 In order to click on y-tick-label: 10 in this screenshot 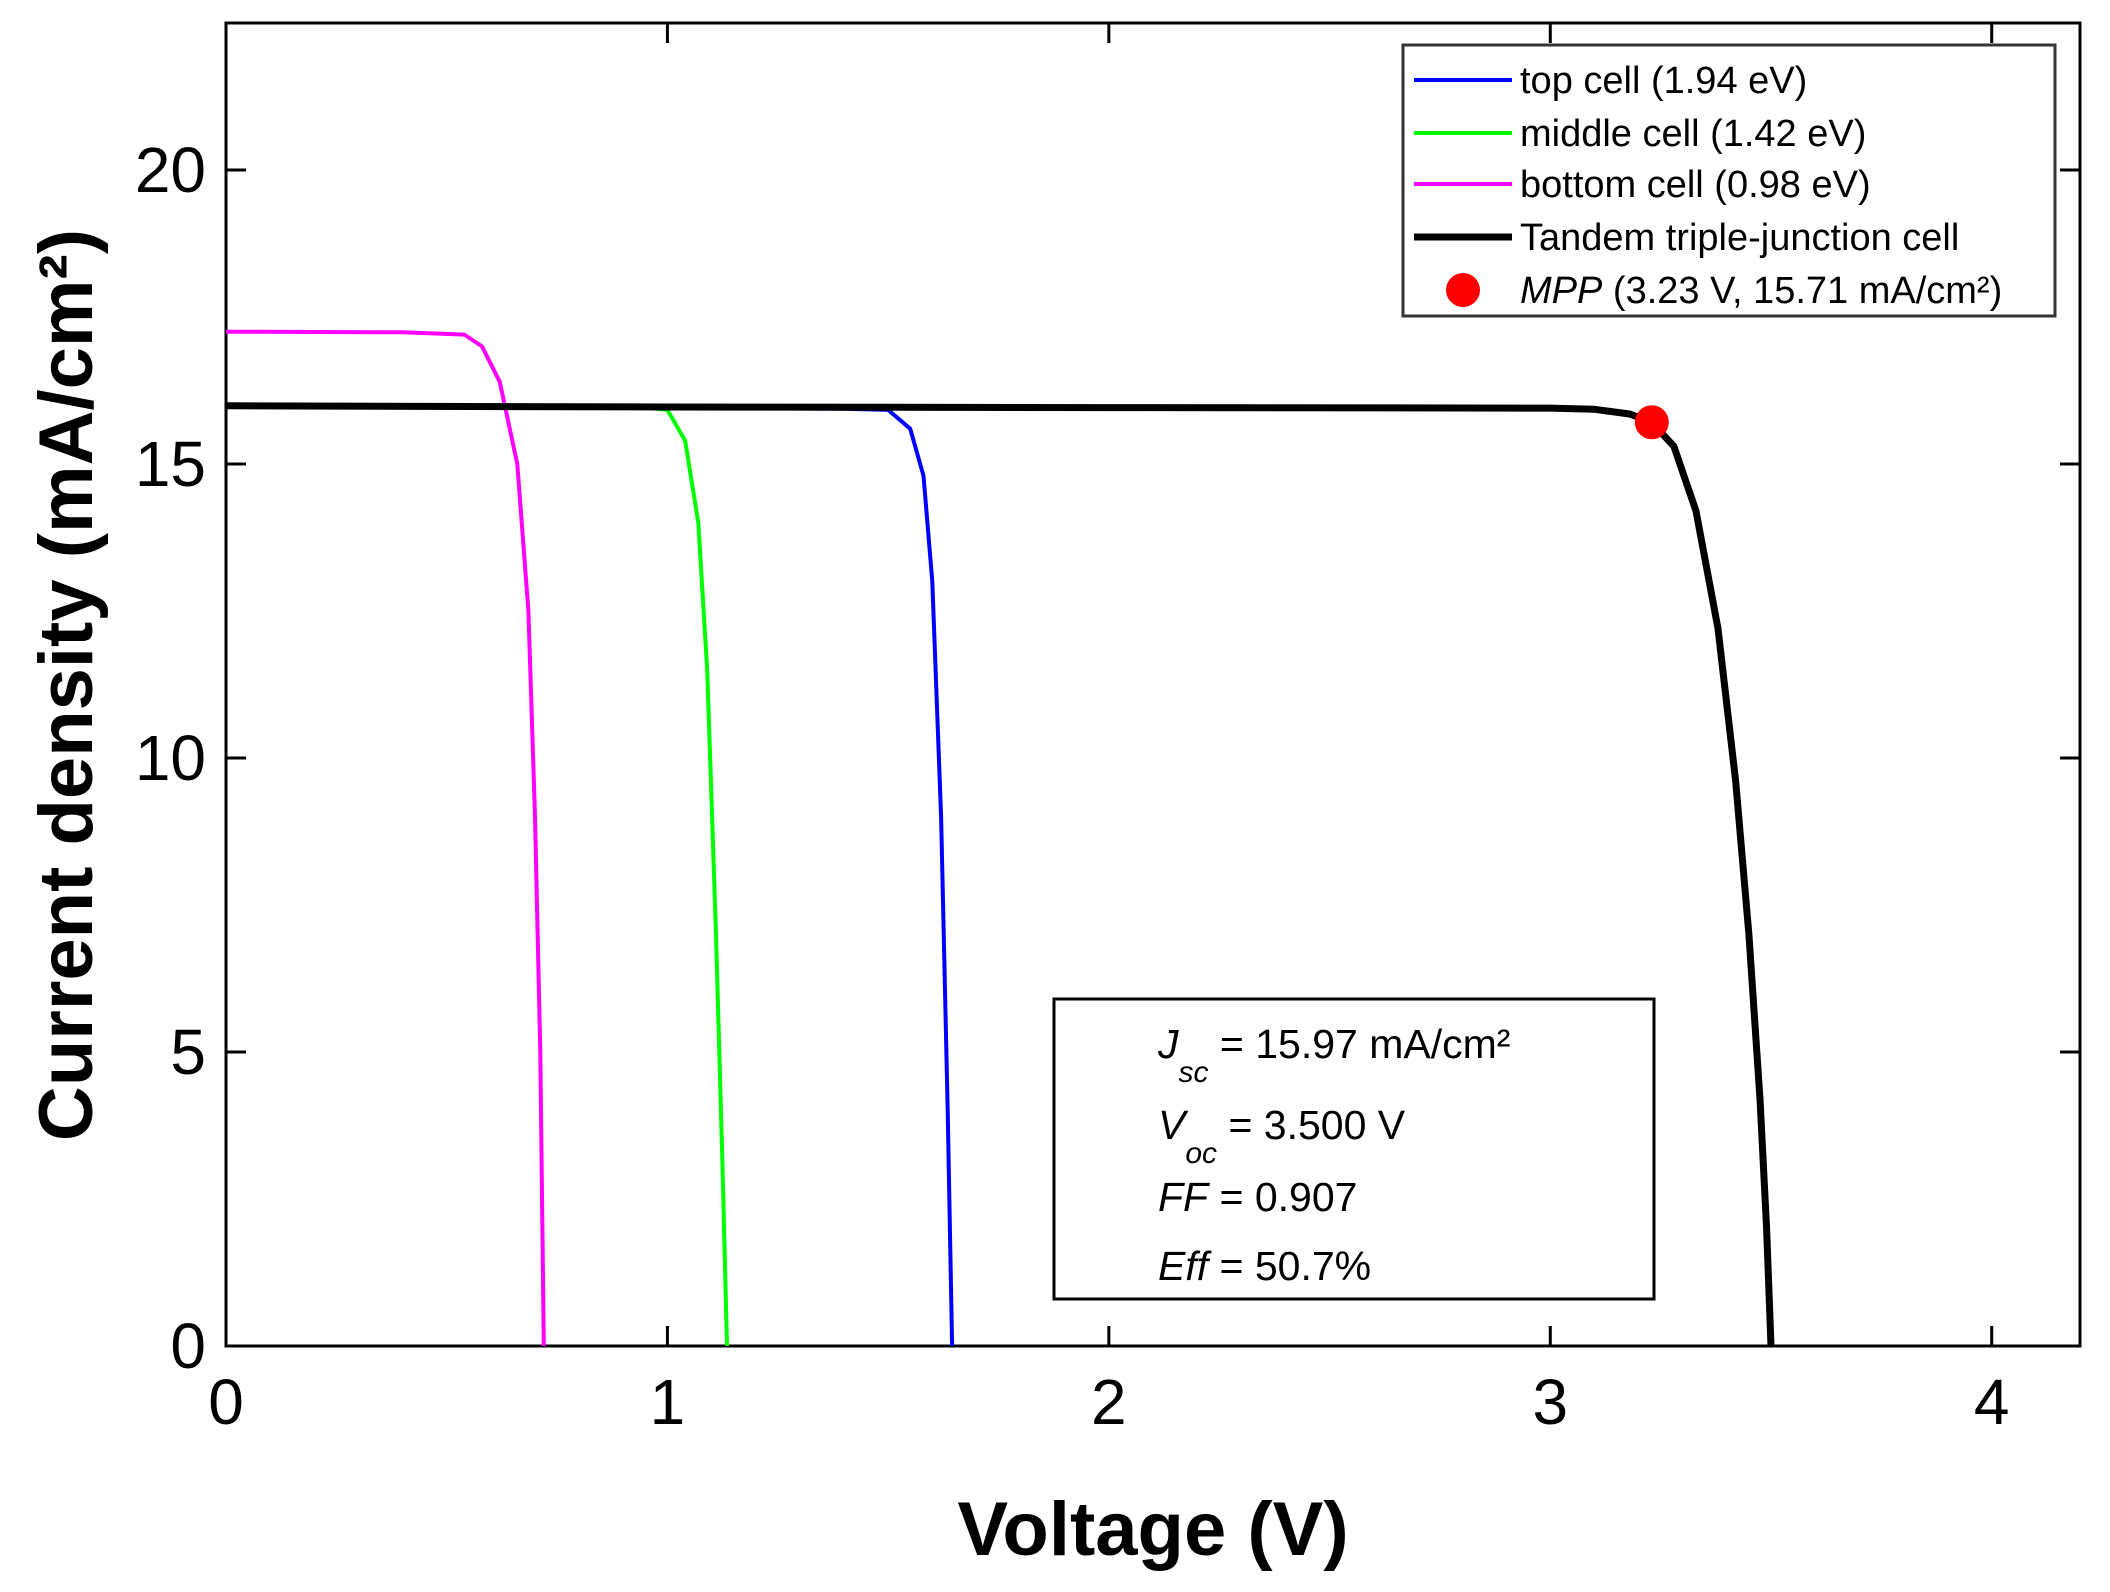, I will do `click(170, 758)`.